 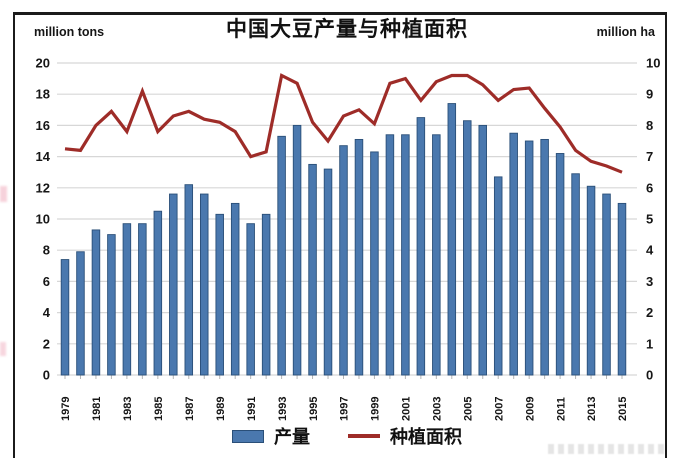 I want to click on bar-1991, so click(x=250, y=299).